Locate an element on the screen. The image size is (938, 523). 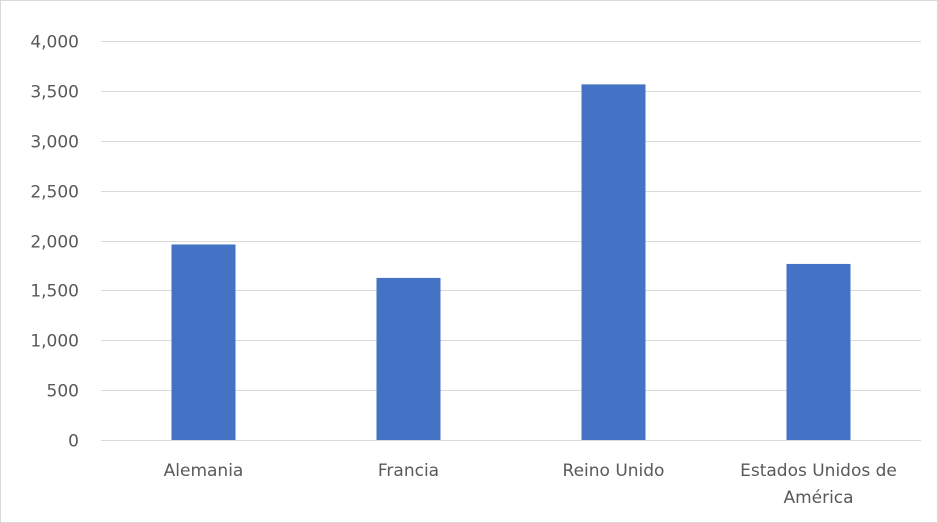
x-category-label: Reino Unido is located at coordinates (614, 471).